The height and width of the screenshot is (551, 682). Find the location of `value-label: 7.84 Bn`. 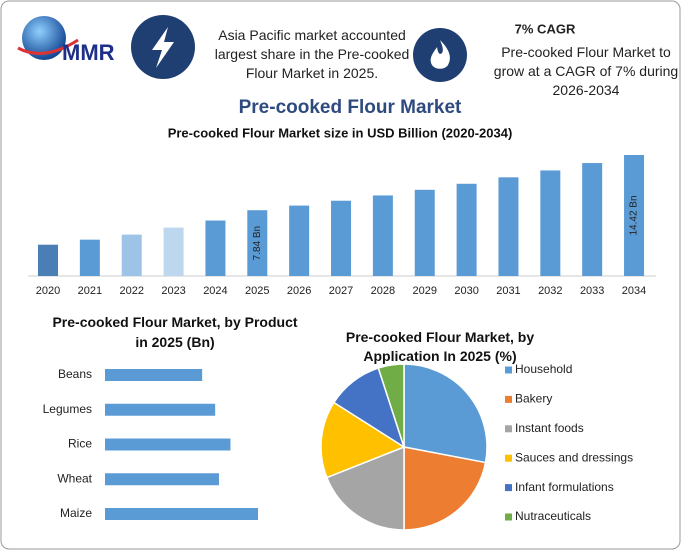

value-label: 7.84 Bn is located at coordinates (257, 243).